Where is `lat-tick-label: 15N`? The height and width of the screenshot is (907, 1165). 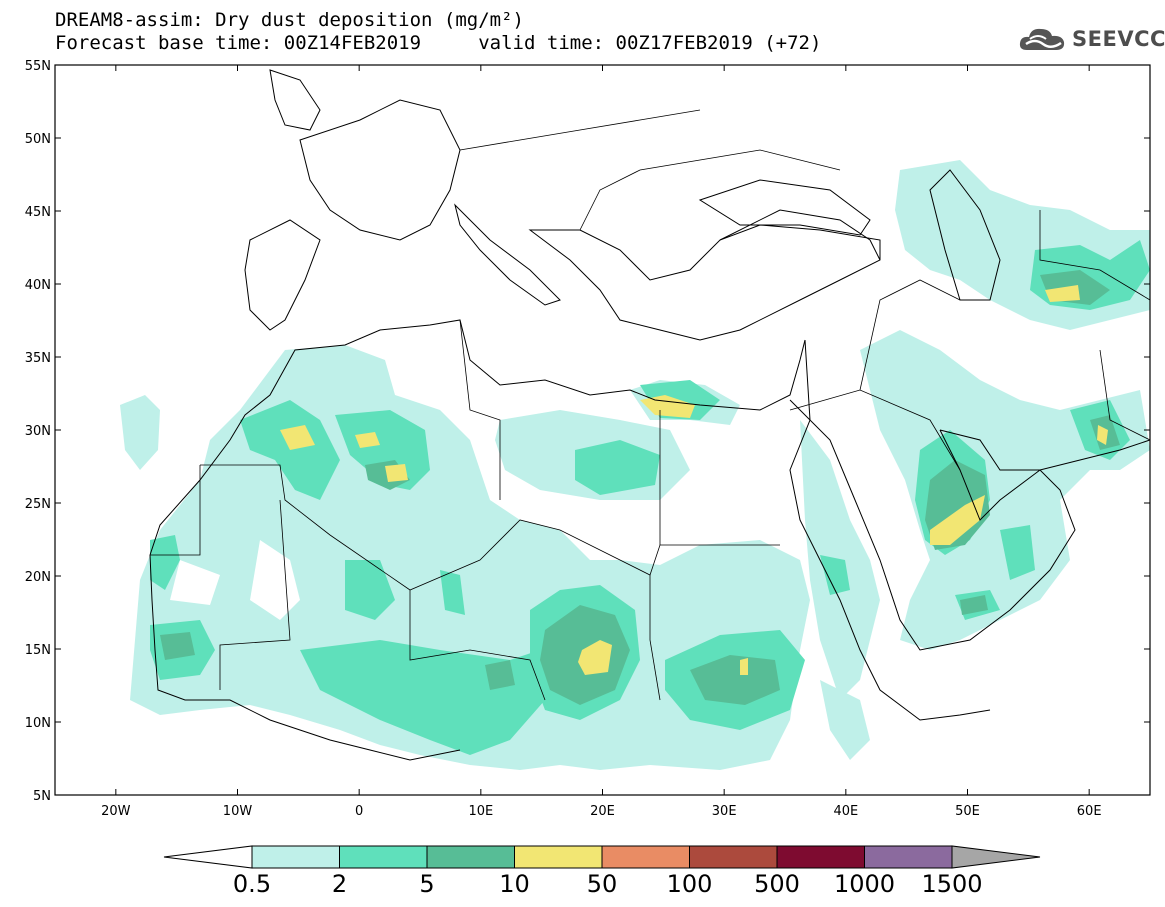 lat-tick-label: 15N is located at coordinates (38, 650).